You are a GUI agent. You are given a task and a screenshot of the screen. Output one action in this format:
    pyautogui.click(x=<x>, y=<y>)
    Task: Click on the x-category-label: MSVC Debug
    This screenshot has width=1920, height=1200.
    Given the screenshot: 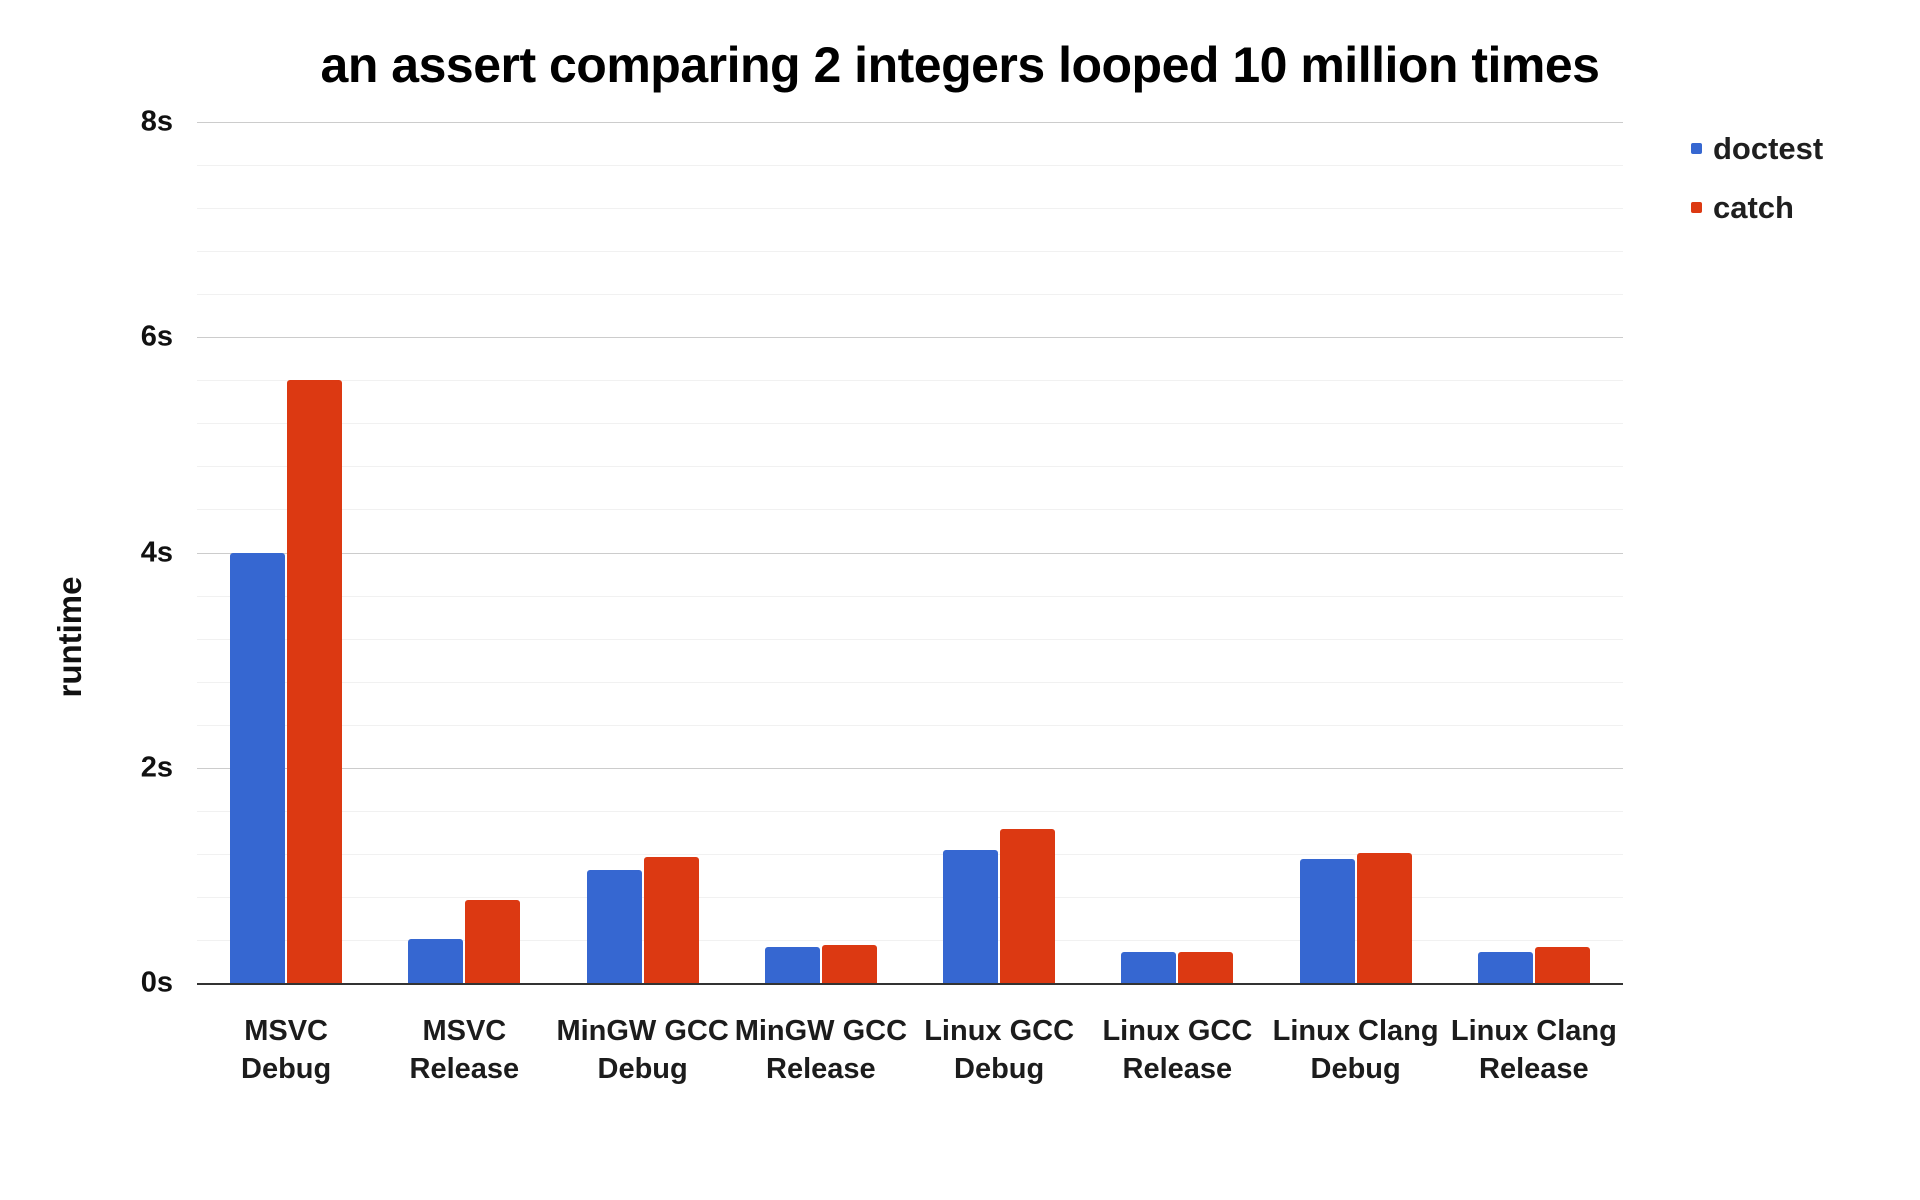 What is the action you would take?
    pyautogui.click(x=286, y=1050)
    